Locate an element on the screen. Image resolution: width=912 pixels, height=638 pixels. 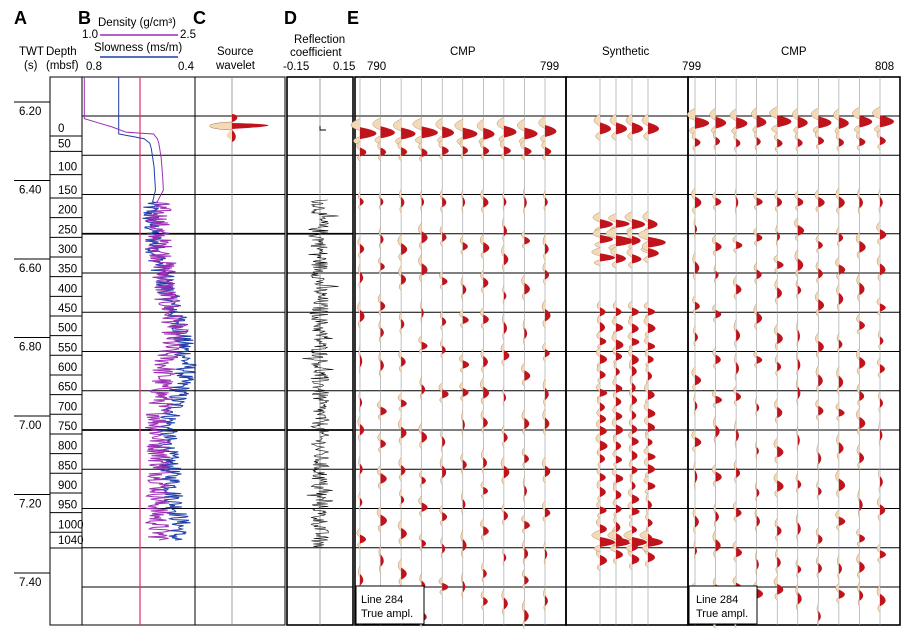
depth-tick-label: 400 is located at coordinates (67, 289).